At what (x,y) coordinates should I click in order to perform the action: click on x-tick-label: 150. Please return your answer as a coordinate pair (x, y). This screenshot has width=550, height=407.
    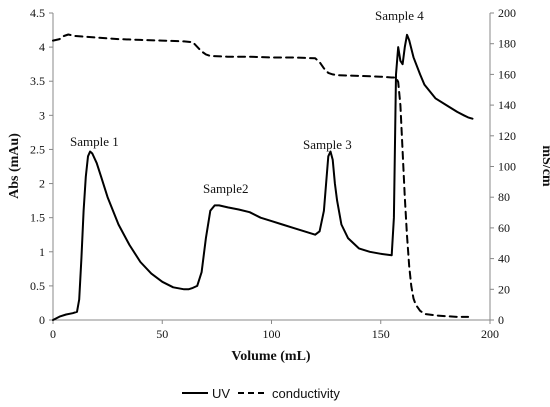
    Looking at the image, I should click on (381, 334).